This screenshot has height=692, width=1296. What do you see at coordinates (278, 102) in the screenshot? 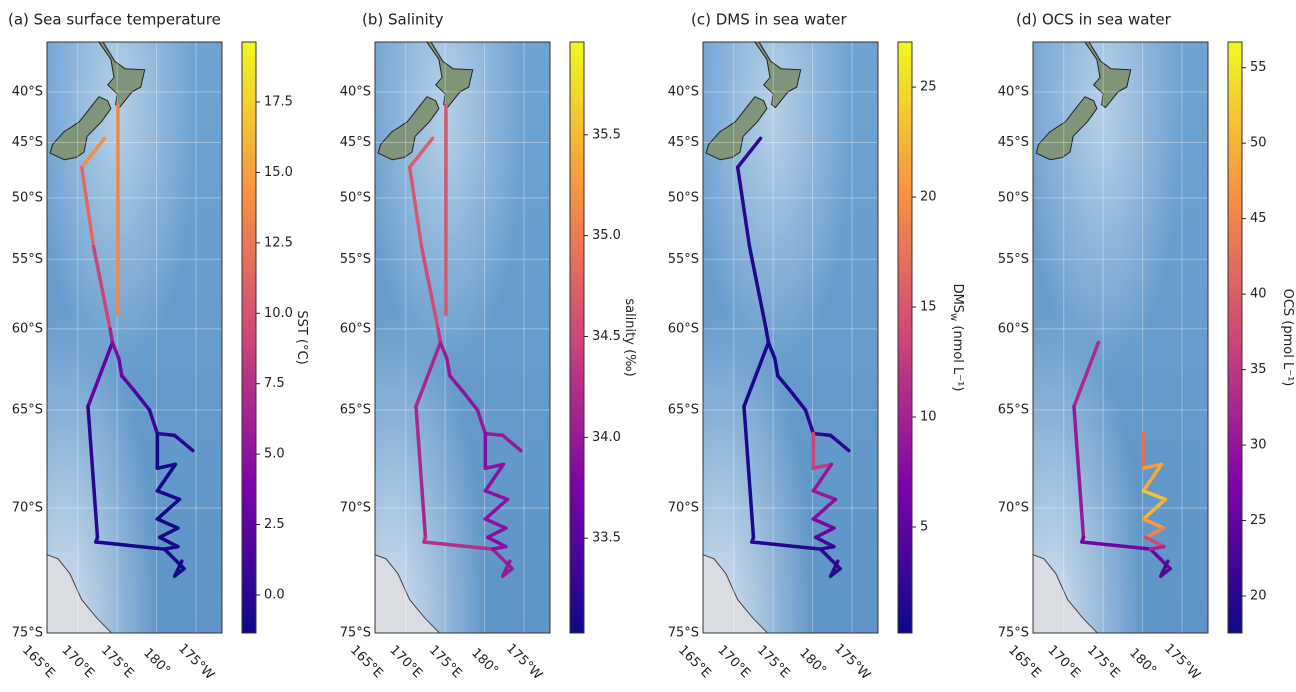
I see `colorbar-tick-label: 17.5` at bounding box center [278, 102].